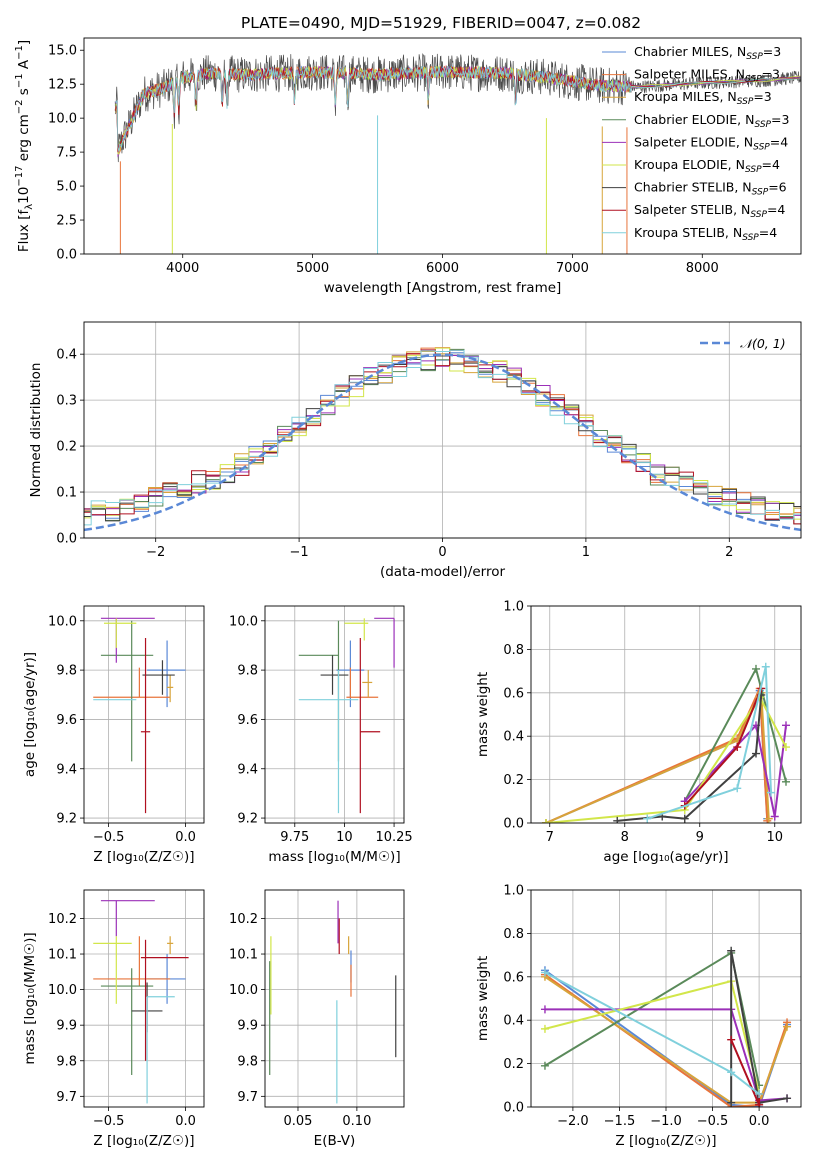 The height and width of the screenshot is (1170, 819). Describe the element at coordinates (62, 919) in the screenshot. I see `y-tick-label: 10.2` at that location.